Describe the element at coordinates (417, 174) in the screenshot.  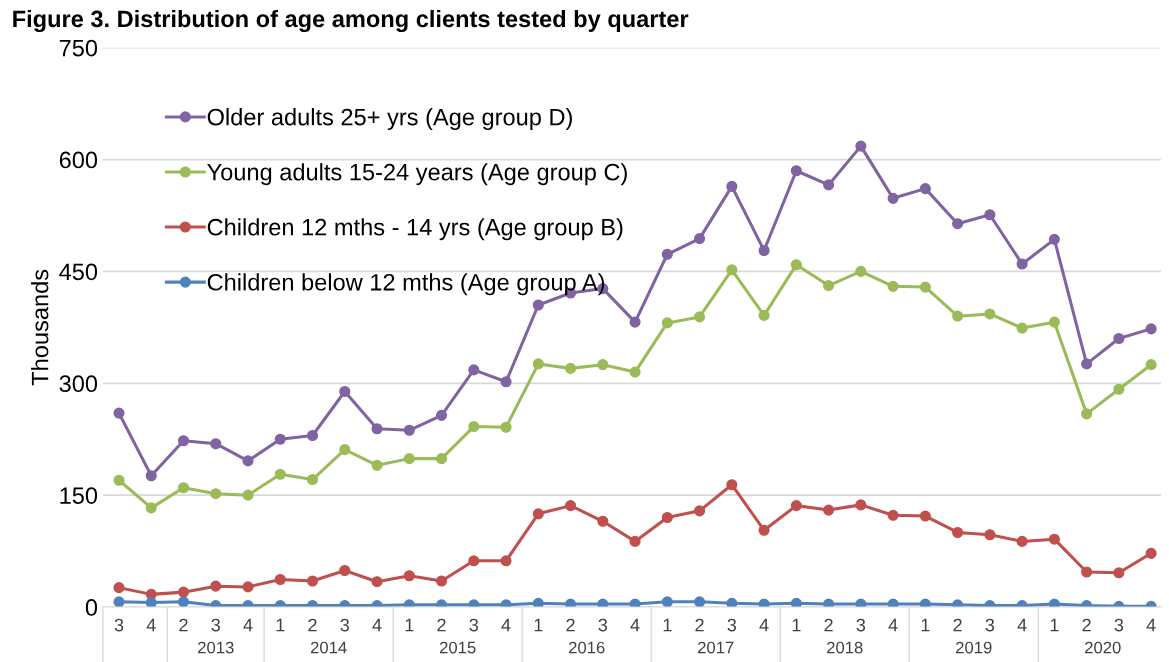
I see `legend-label: Young adults 15-24 years (Age group C)` at that location.